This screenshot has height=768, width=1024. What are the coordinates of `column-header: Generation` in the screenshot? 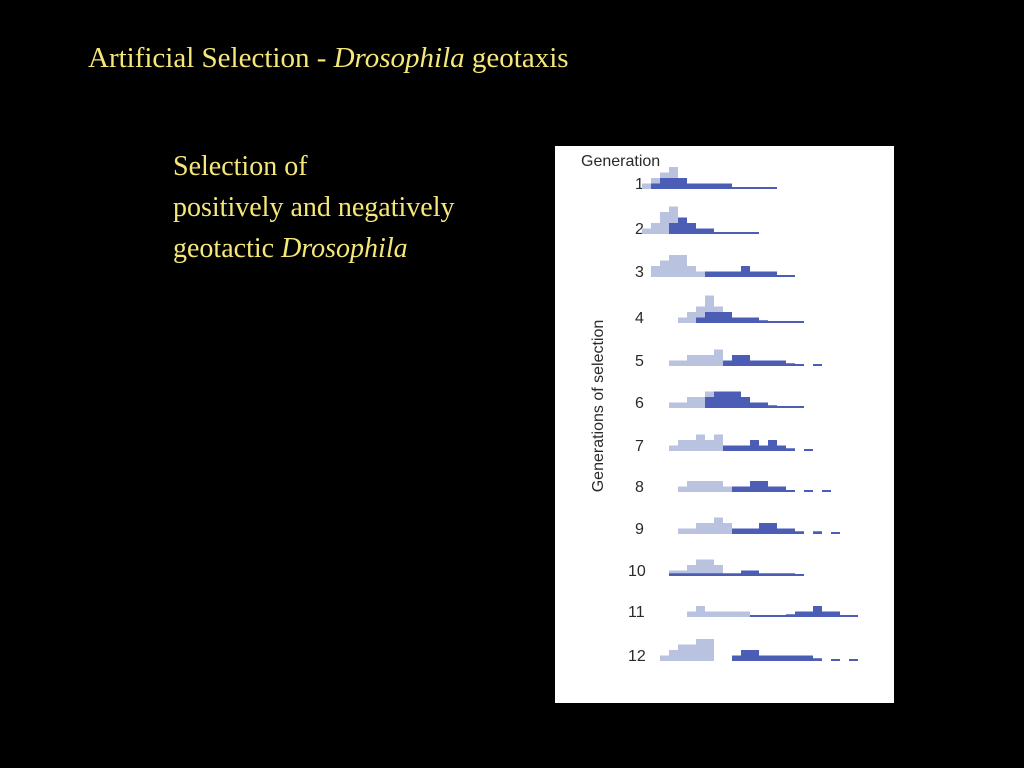 It's located at (620, 161).